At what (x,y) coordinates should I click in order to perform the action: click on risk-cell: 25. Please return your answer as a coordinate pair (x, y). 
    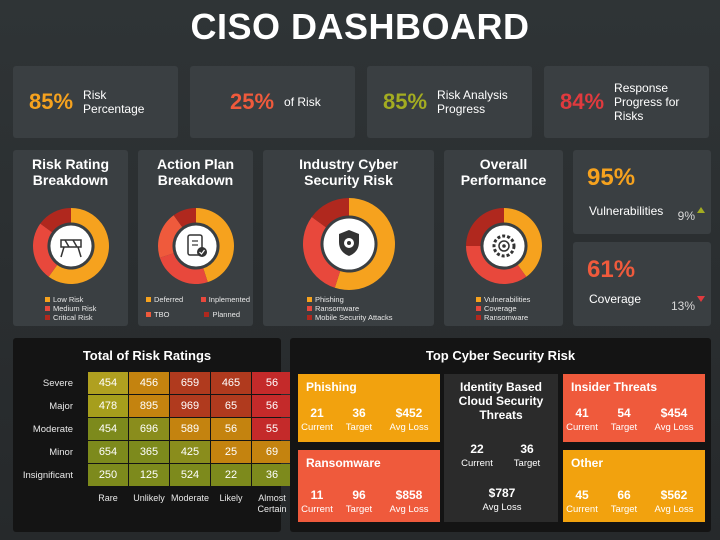
    Looking at the image, I should click on (231, 452).